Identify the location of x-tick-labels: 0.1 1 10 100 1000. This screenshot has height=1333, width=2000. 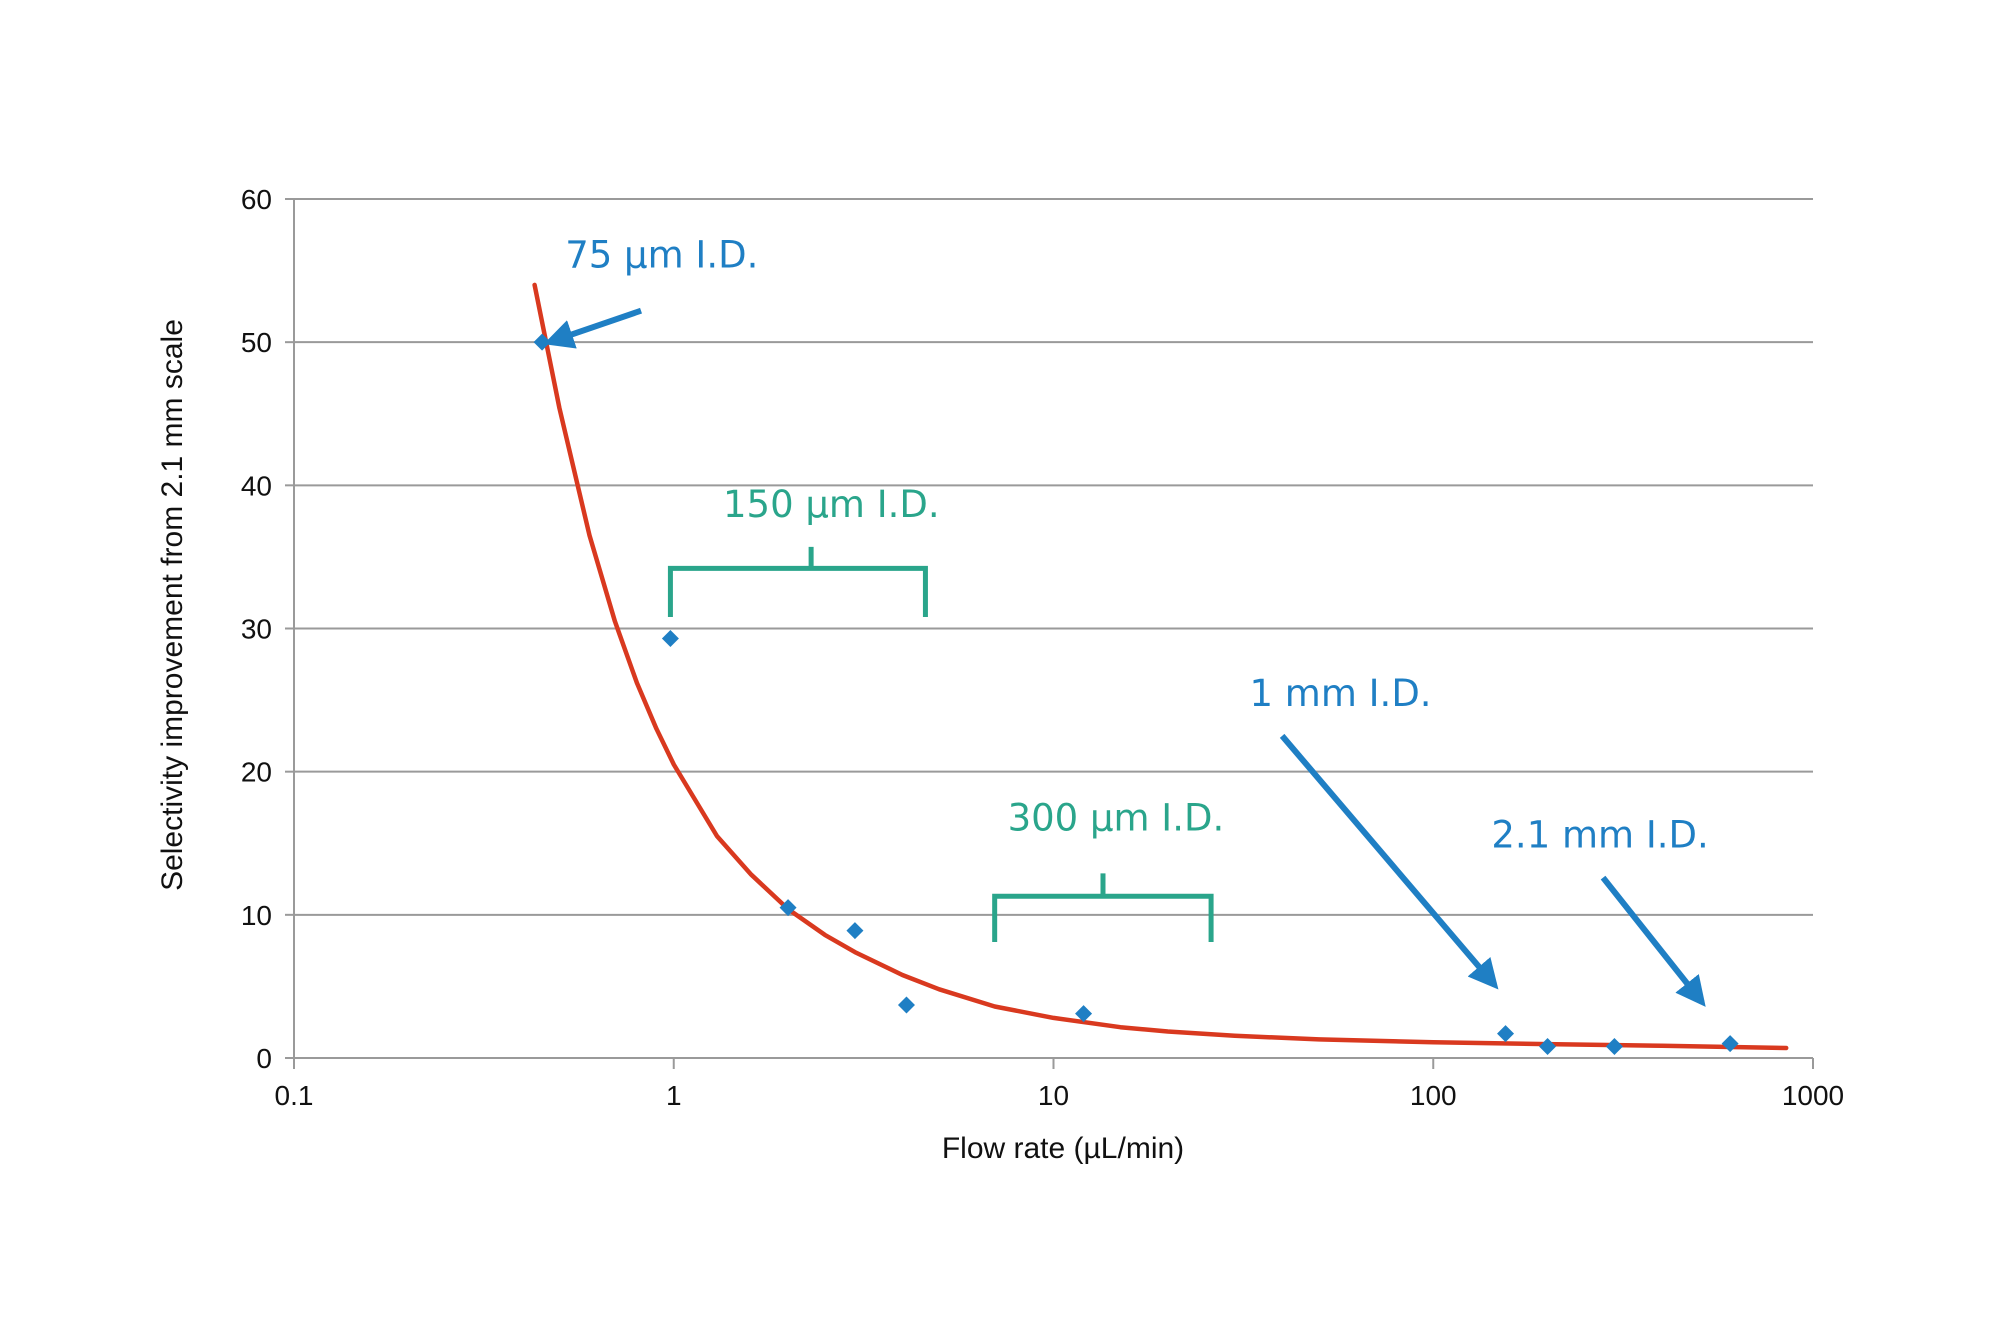
(1060, 1095).